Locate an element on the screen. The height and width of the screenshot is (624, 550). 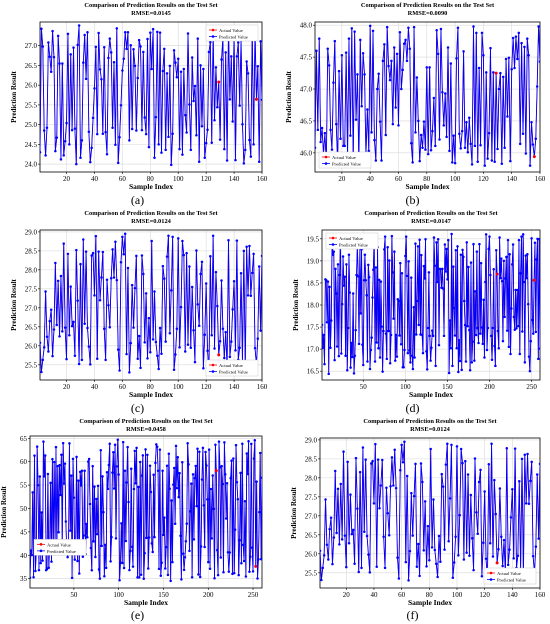
y-tick-label: 26.0 is located at coordinates (31, 86).